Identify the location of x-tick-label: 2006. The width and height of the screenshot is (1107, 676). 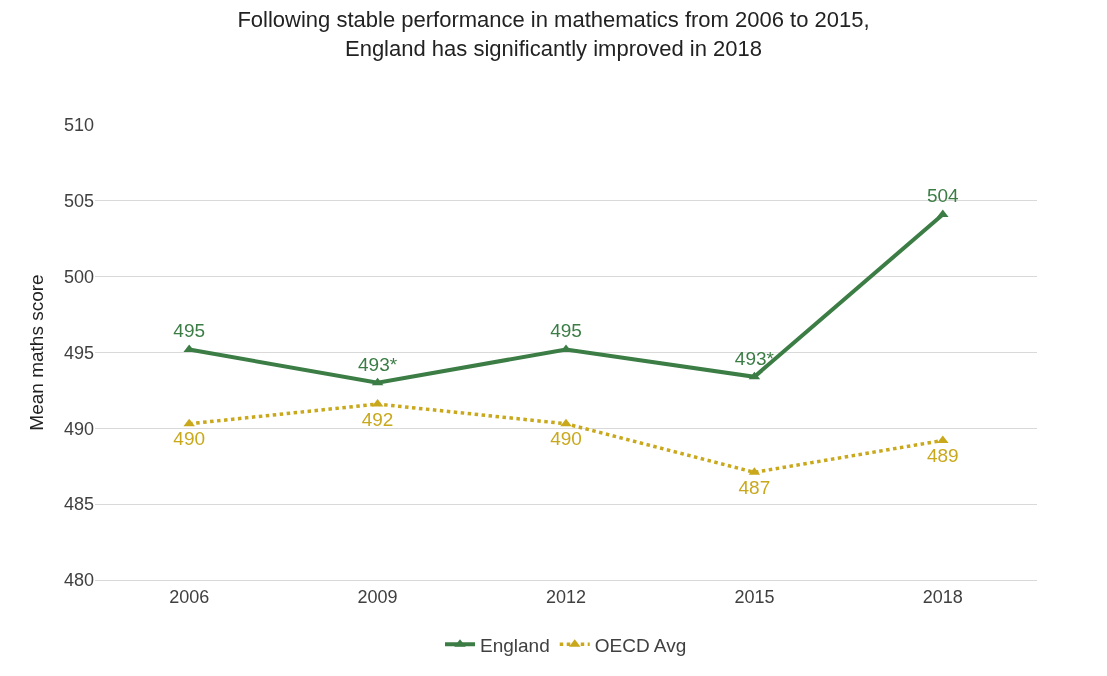
(189, 596).